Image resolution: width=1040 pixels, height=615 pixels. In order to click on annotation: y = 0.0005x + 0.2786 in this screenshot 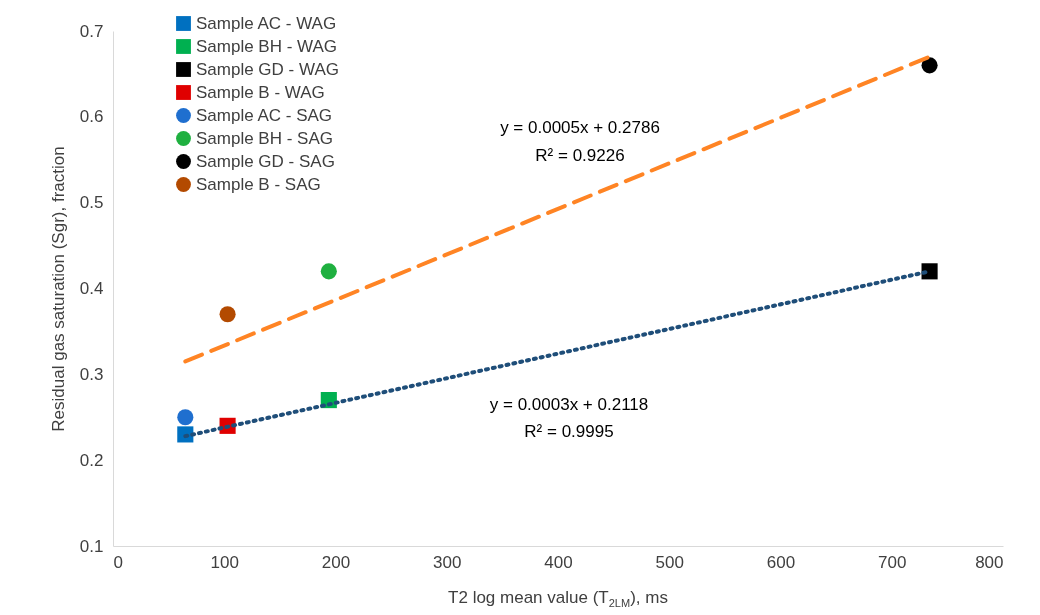, I will do `click(580, 127)`.